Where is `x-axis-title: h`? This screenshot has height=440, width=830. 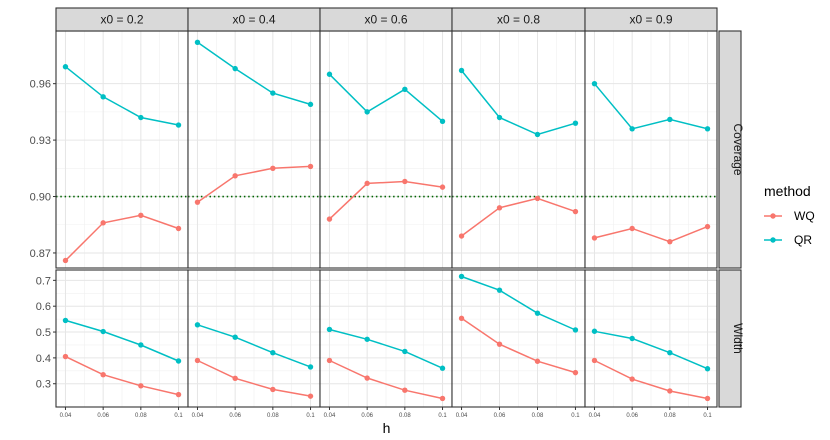 x-axis-title: h is located at coordinates (387, 428).